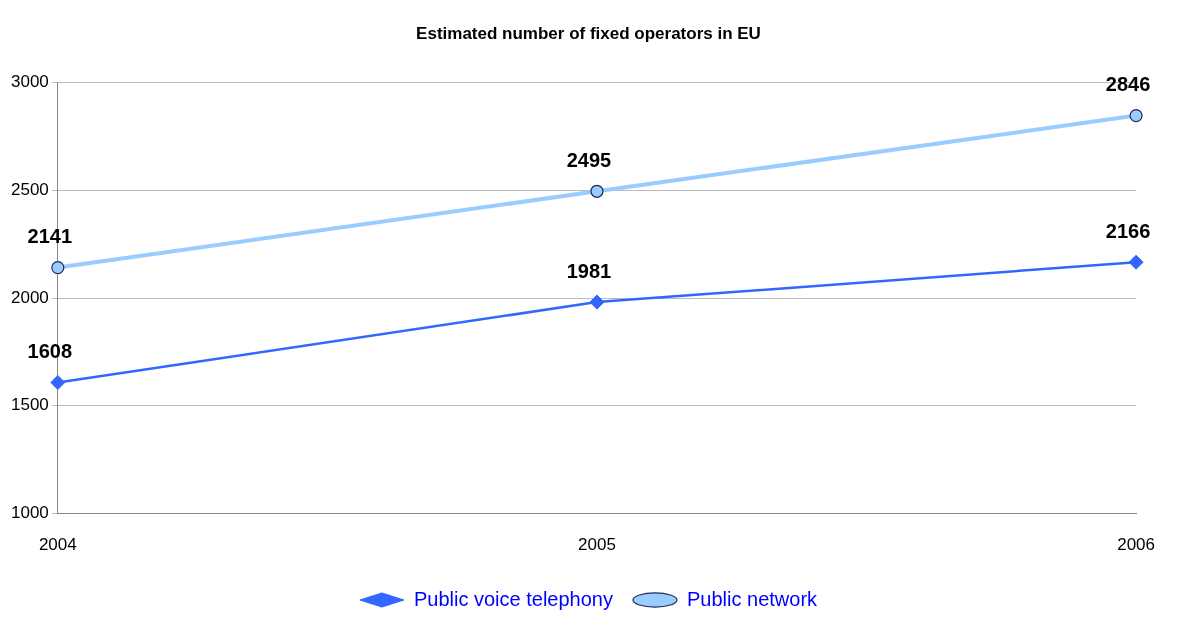  Describe the element at coordinates (588, 33) in the screenshot. I see `chart-title: Estimated number of fixed operators in EU` at that location.